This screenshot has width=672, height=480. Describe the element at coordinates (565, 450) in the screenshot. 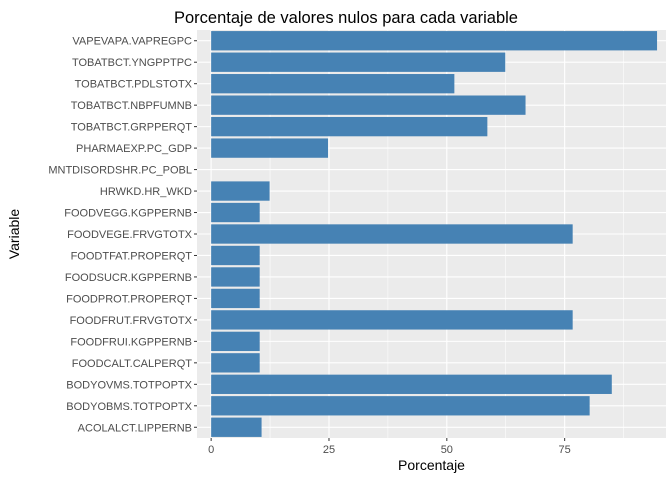

I see `x-tick-label: 75` at that location.